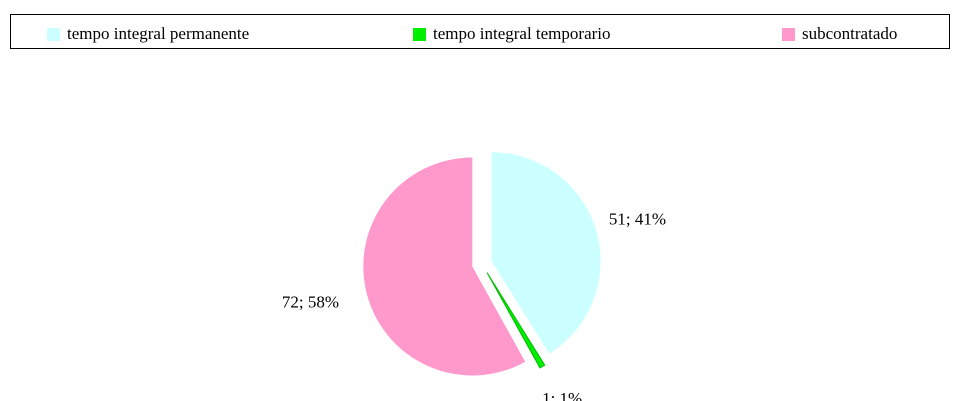 This screenshot has width=961, height=401. I want to click on data-label: 72; 58%, so click(310, 302).